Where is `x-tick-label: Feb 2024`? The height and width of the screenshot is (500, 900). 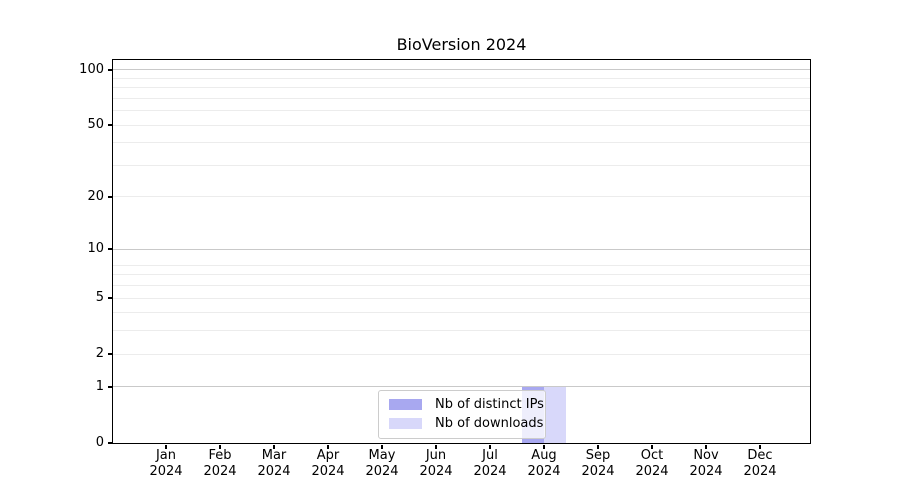 x-tick-label: Feb 2024 is located at coordinates (220, 463).